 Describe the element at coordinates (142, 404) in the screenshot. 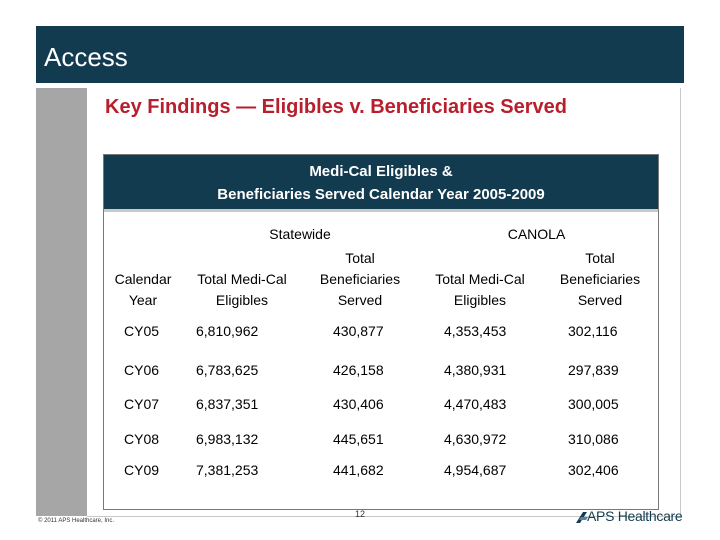

I see `table-cell: CY07` at that location.